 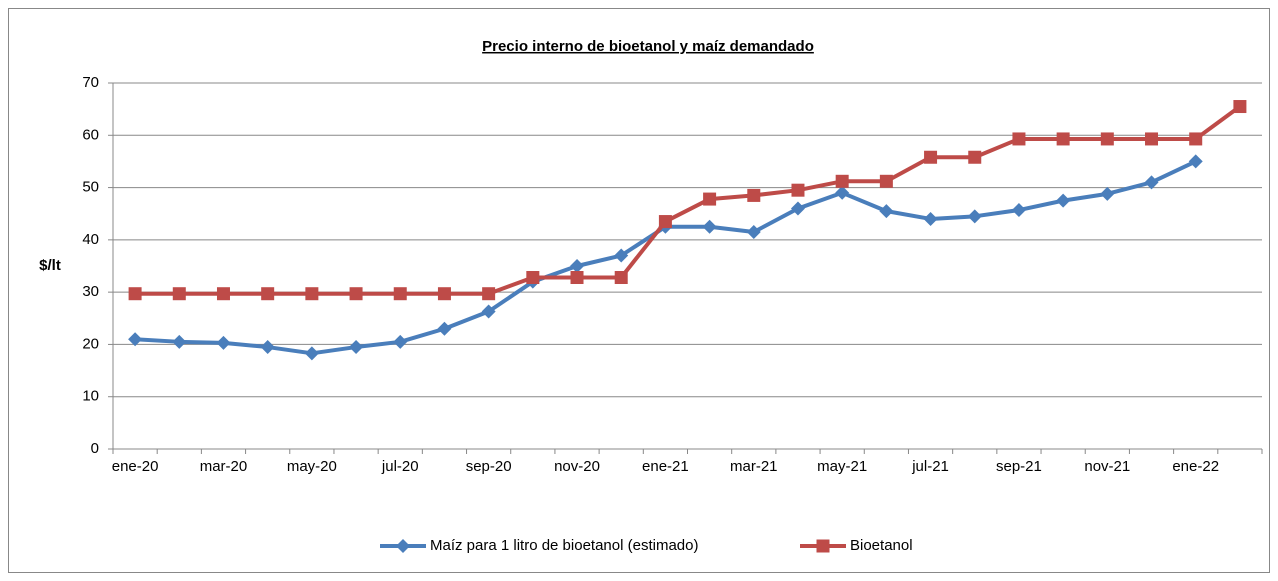 I want to click on y-tick-label: 60, so click(x=90, y=134).